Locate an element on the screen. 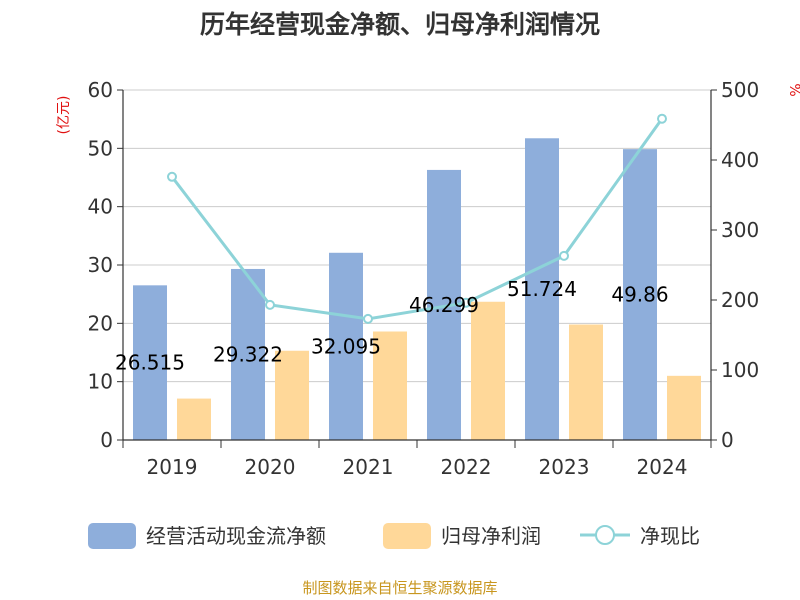 Image resolution: width=800 pixels, height=600 pixels. right-tick-label: 0 is located at coordinates (727, 440).